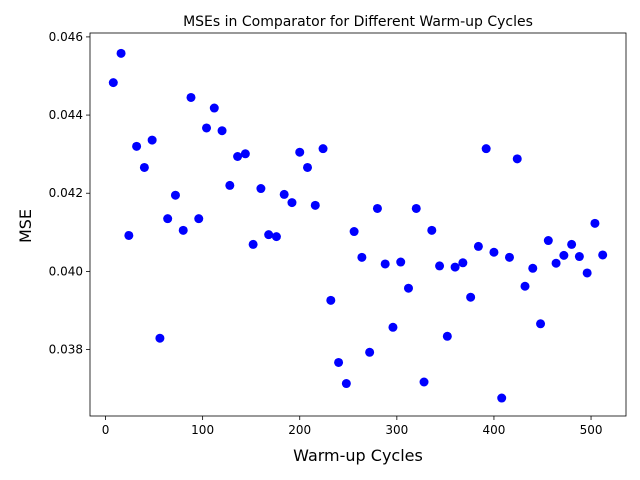 This screenshot has height=480, width=640. I want to click on y-axis-label: MSE, so click(25, 226).